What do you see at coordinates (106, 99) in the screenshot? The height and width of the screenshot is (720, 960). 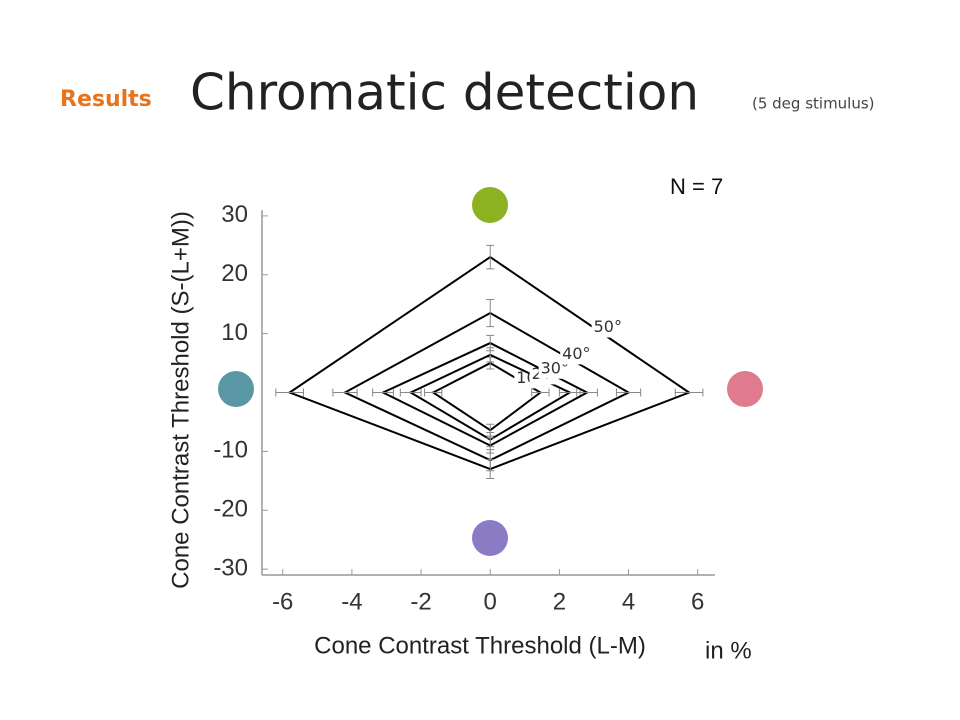 I see `section-label: Results` at bounding box center [106, 99].